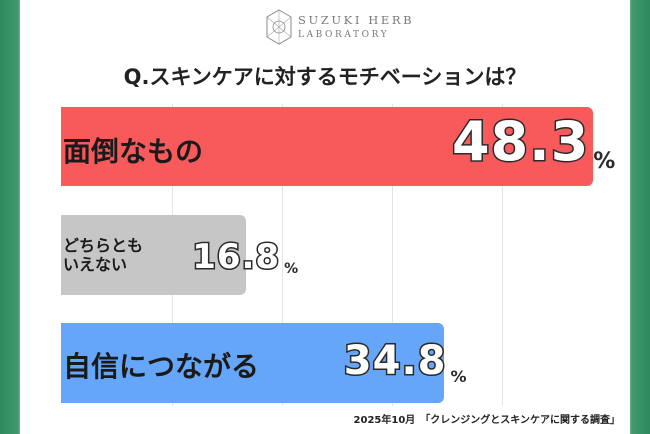 The width and height of the screenshot is (650, 434). Describe the element at coordinates (486, 420) in the screenshot. I see `source-note: 2025年10月 「クレンジングとスキンケアに関する調査」` at that location.